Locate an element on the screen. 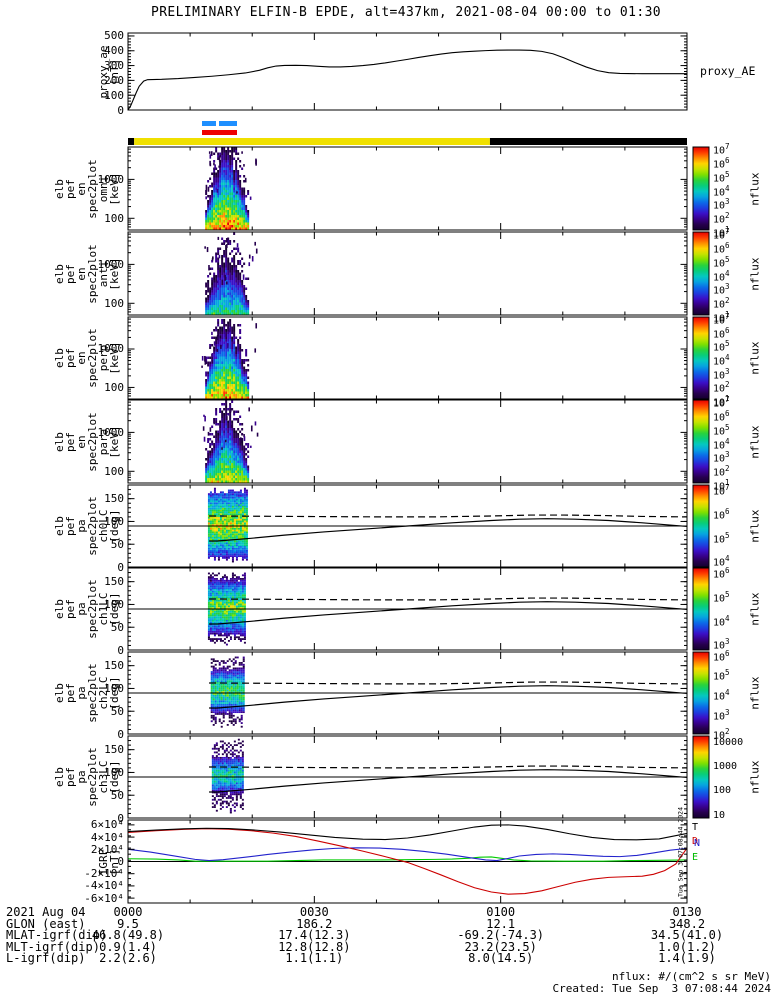 Image resolution: width=775 pixels, height=1000 pixels. colorbar-elb_pef_pa_spec2plot_ch2LC is located at coordinates (701, 693).